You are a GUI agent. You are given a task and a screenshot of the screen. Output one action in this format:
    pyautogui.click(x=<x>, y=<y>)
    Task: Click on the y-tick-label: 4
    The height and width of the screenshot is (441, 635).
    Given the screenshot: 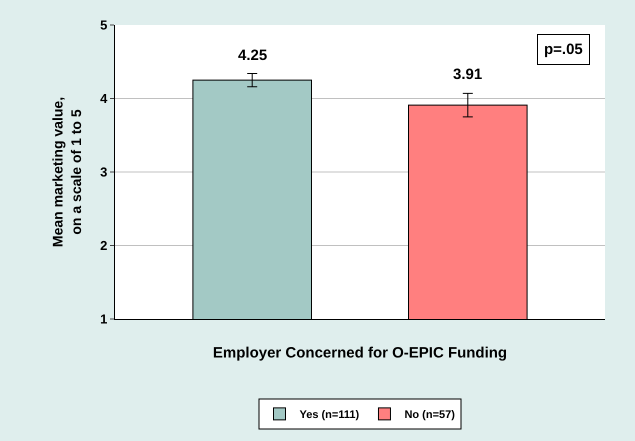 What is the action you would take?
    pyautogui.click(x=104, y=98)
    